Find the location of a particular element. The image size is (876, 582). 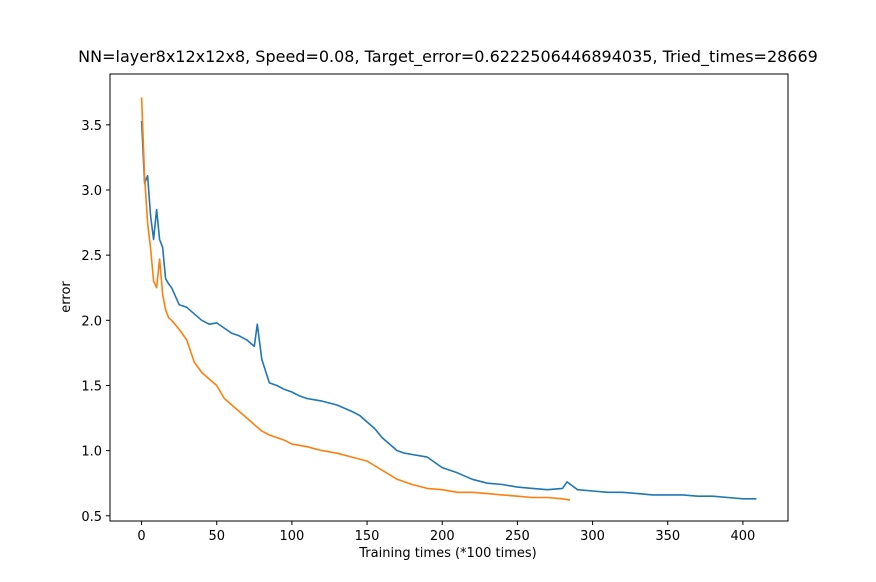

y-axis: 0.5 1.0 1.5 2.0 2.5 3.0 3.5 is located at coordinates (95, 322).